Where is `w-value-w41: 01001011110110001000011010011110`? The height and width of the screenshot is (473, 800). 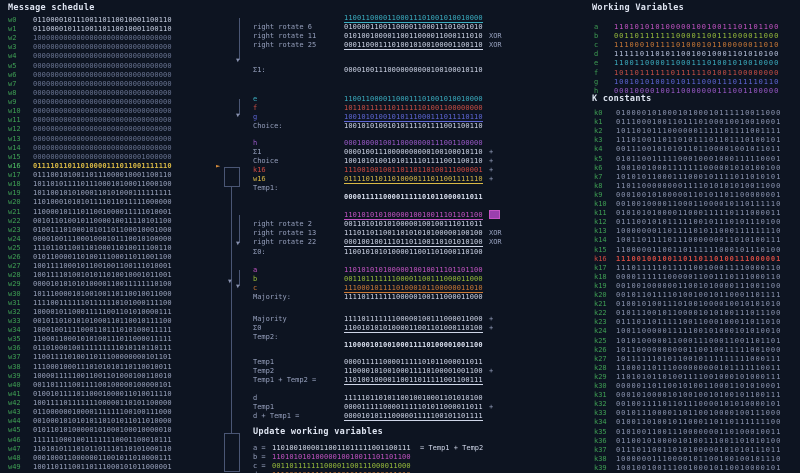 w-value-w41: 01001011110110001000011010011110 is located at coordinates (102, 393).